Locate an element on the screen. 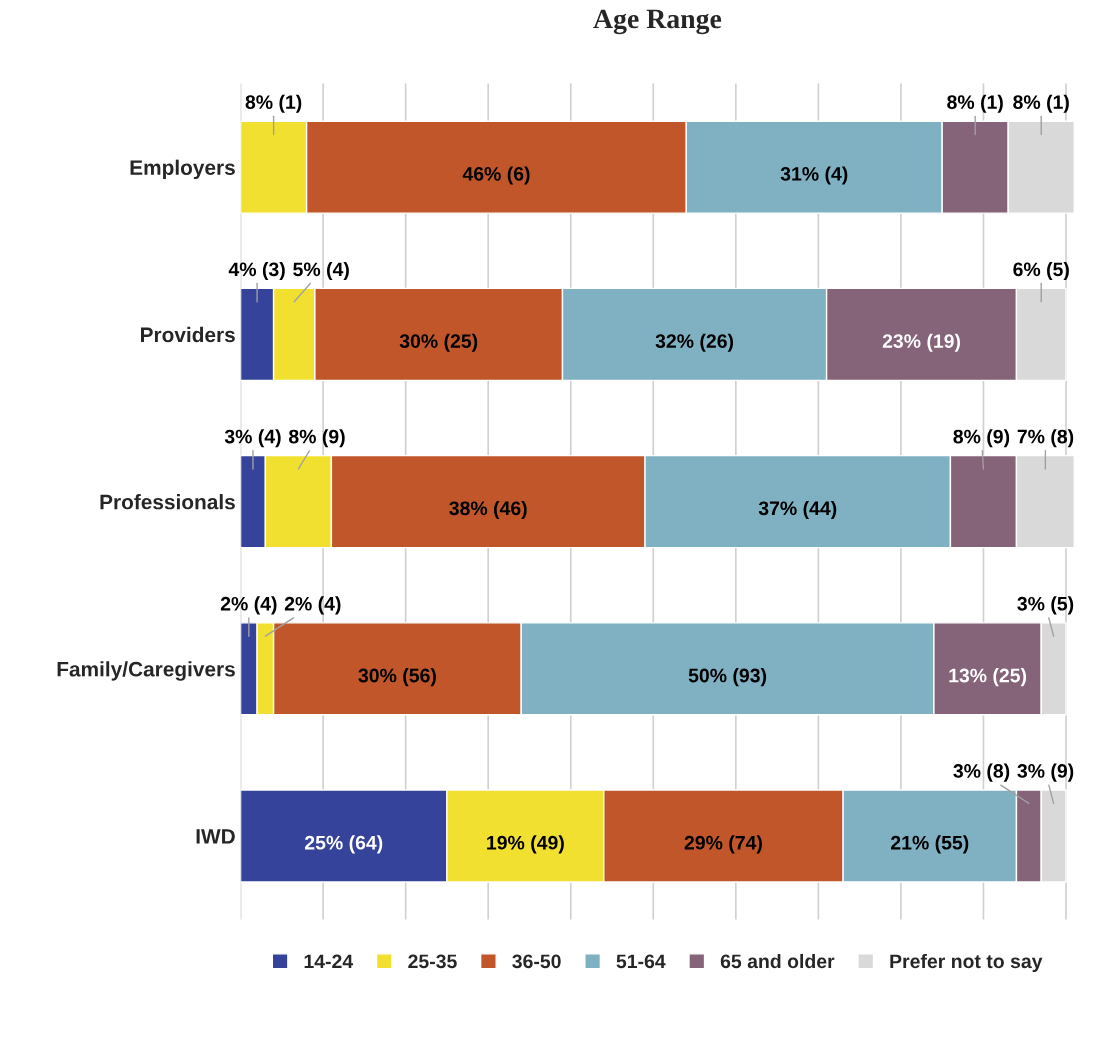 This screenshot has width=1119, height=1045. data-label: 25% (64) is located at coordinates (343, 844).